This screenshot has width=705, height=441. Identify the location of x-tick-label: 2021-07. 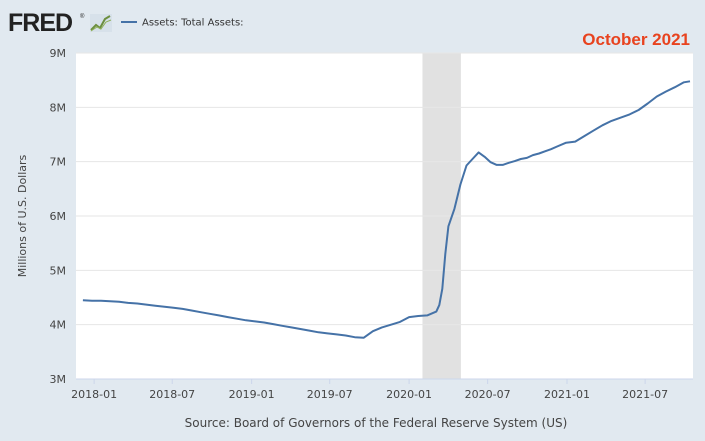
(645, 394).